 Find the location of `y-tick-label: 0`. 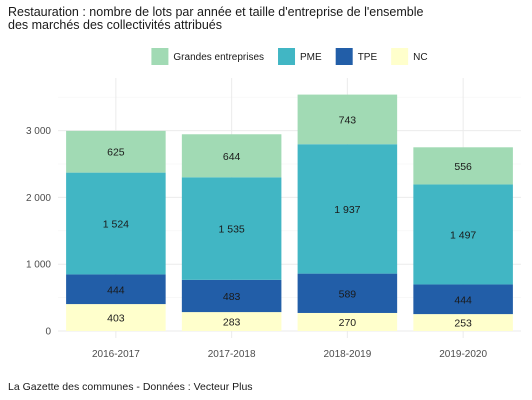

y-tick-label: 0 is located at coordinates (48, 332).